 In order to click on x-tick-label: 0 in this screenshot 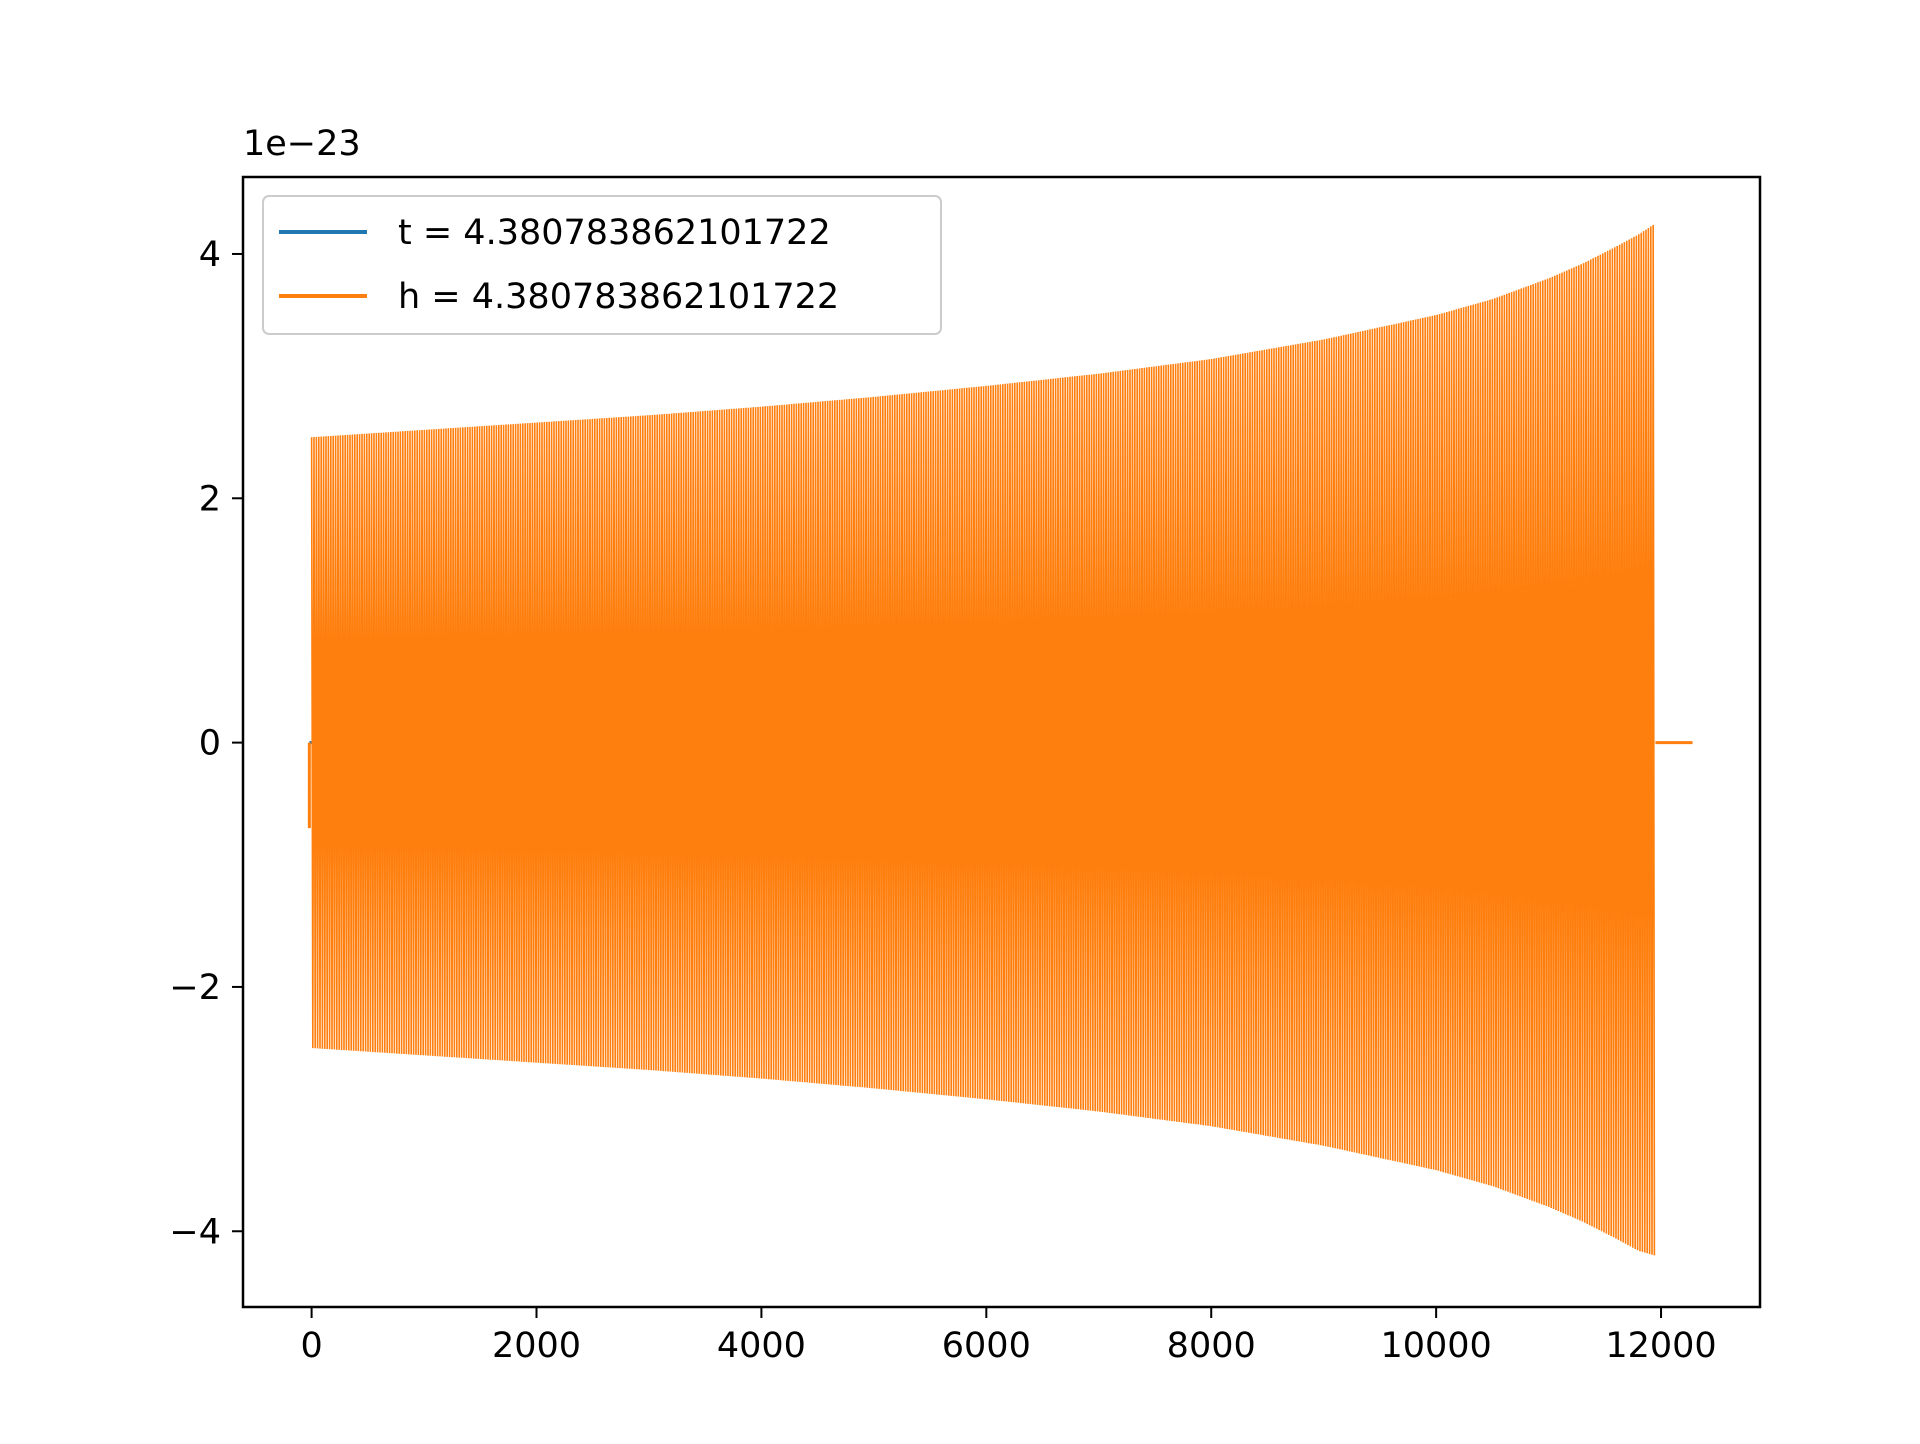, I will do `click(311, 1346)`.